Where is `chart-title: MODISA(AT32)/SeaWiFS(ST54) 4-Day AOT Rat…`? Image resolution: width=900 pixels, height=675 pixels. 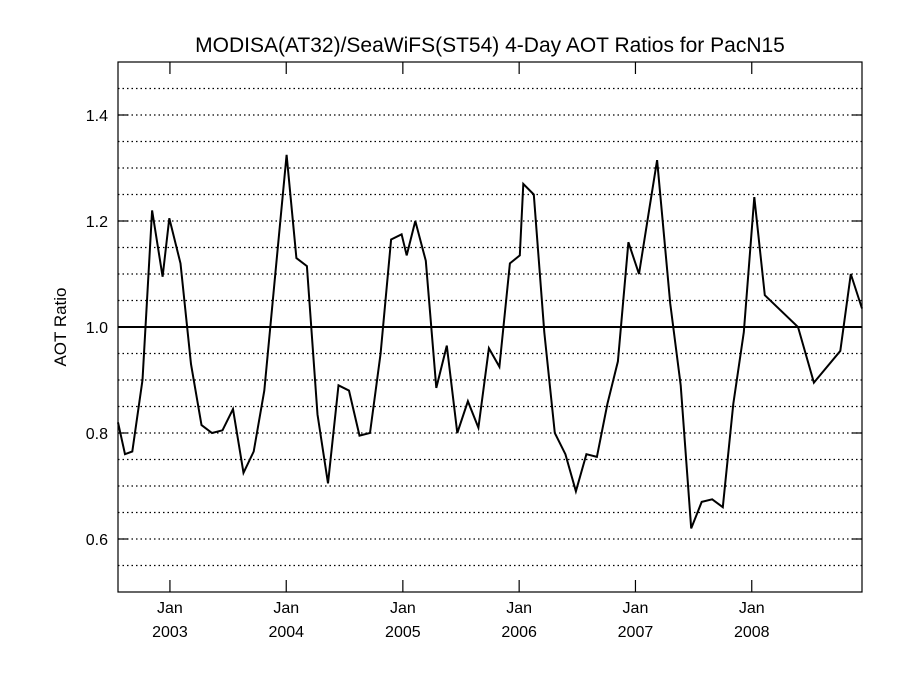
chart-title: MODISA(AT32)/SeaWiFS(ST54) 4-Day AOT Rat… is located at coordinates (490, 45).